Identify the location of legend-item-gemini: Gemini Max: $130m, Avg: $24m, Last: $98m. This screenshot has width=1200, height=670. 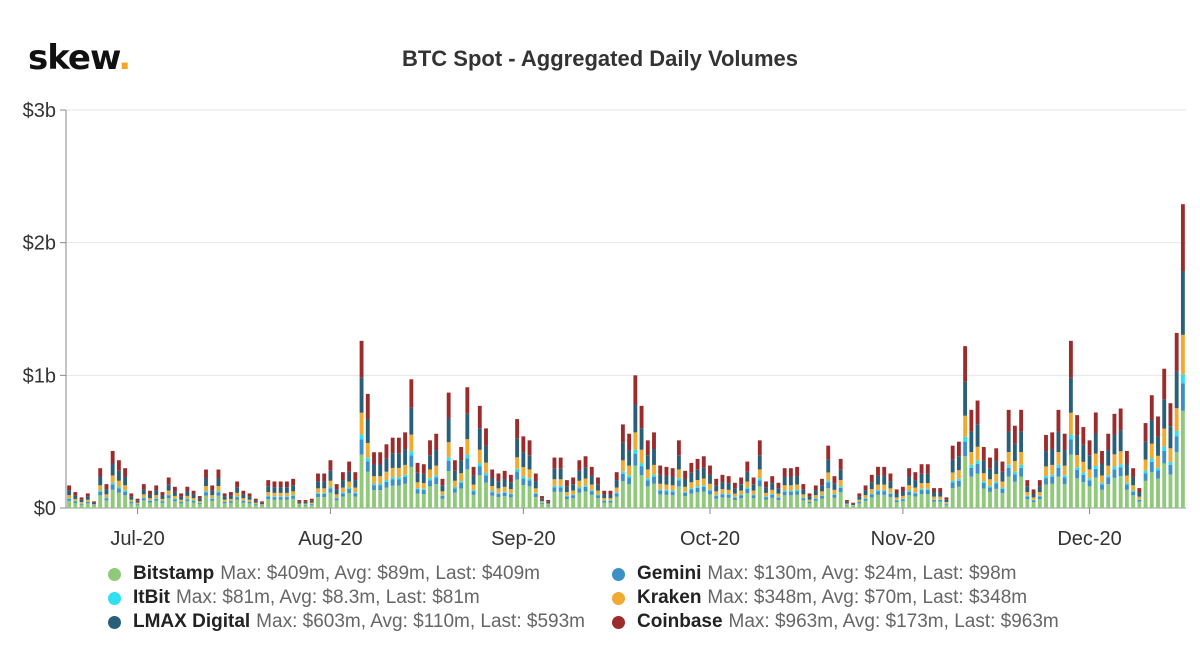
(814, 574).